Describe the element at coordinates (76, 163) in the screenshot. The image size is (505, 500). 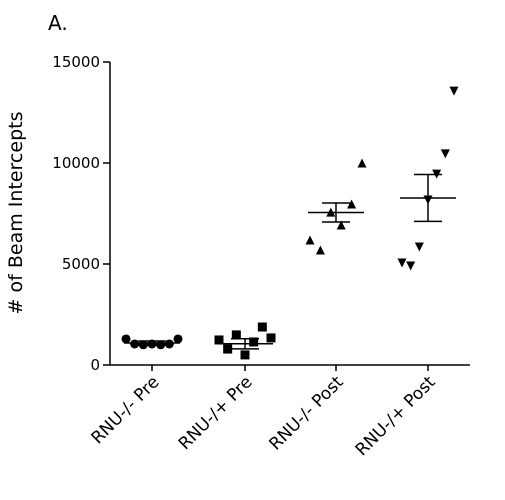
I see `y-tick-label: 10000` at that location.